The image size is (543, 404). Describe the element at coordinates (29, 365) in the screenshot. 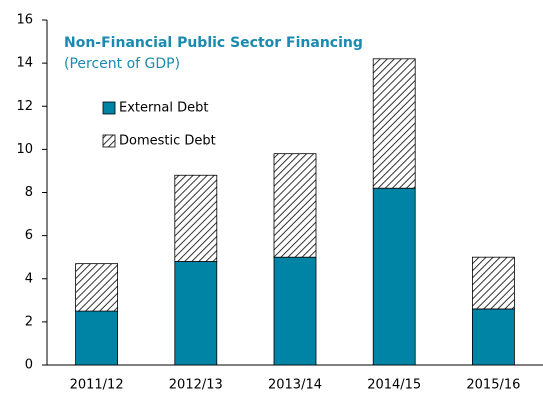

I see `y-tick-label: 0` at that location.